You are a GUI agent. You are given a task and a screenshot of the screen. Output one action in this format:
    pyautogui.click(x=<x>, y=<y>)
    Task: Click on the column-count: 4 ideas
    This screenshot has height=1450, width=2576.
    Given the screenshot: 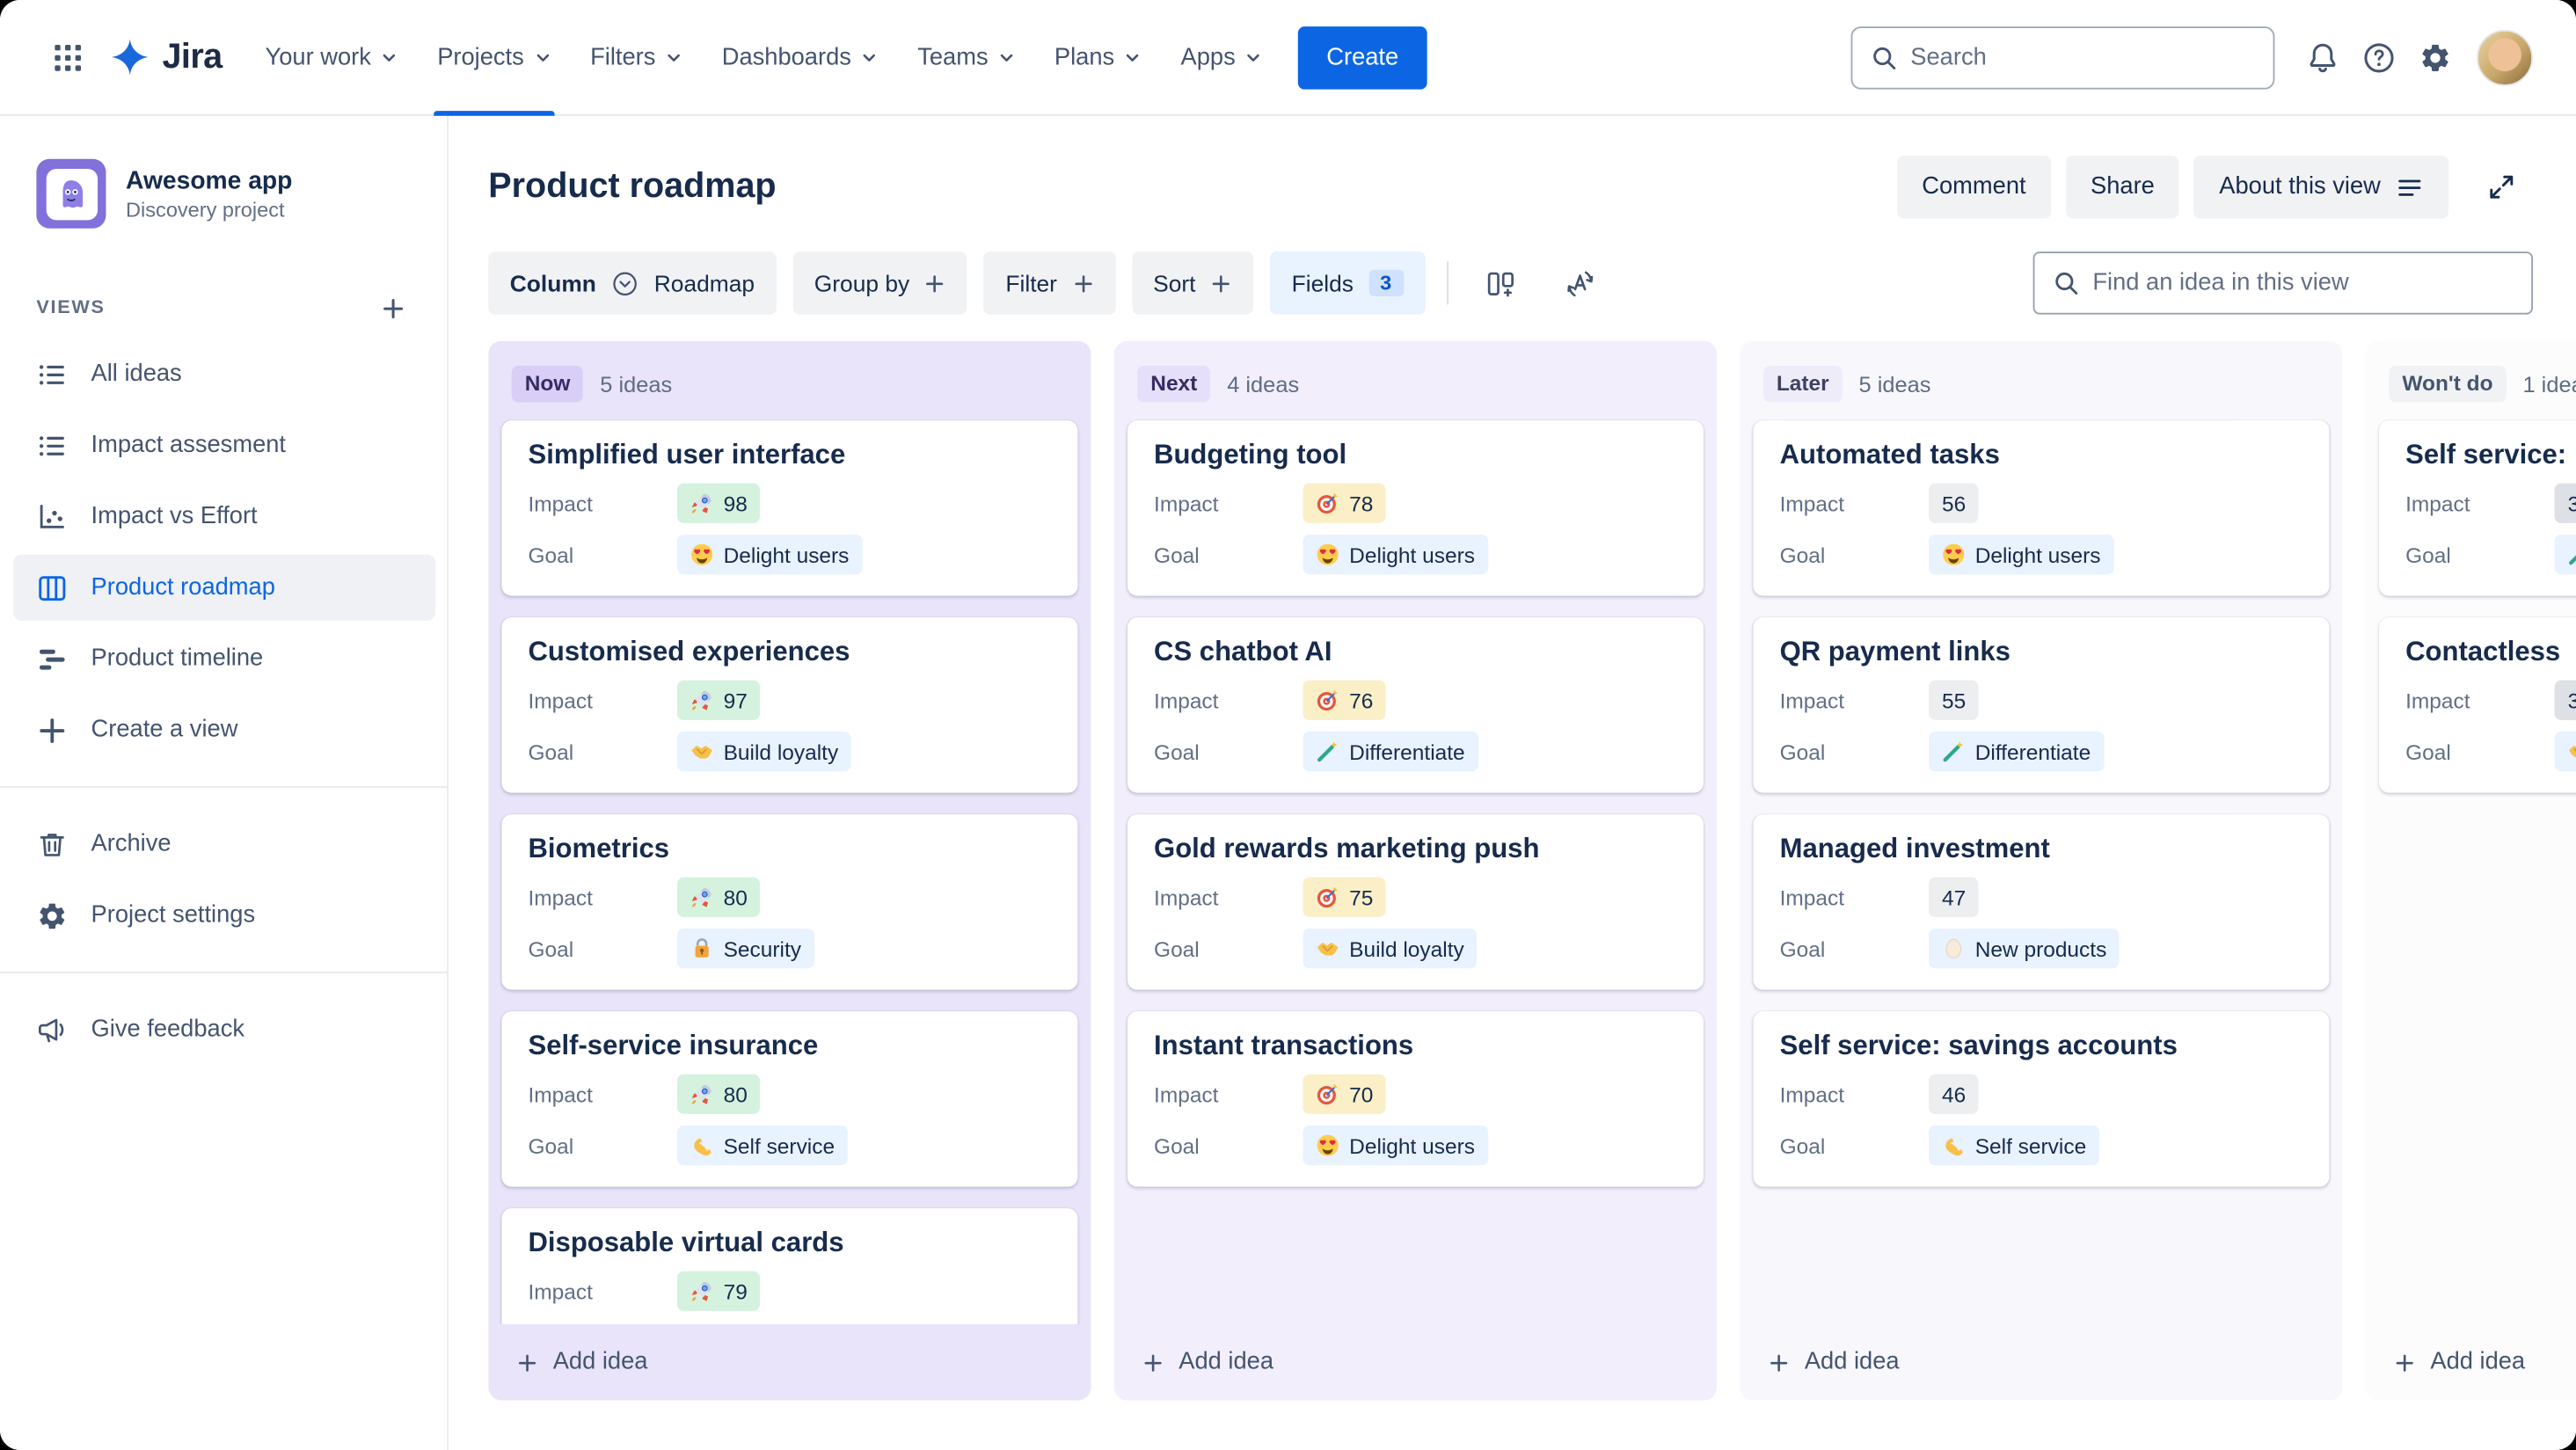 What is the action you would take?
    pyautogui.click(x=1263, y=384)
    